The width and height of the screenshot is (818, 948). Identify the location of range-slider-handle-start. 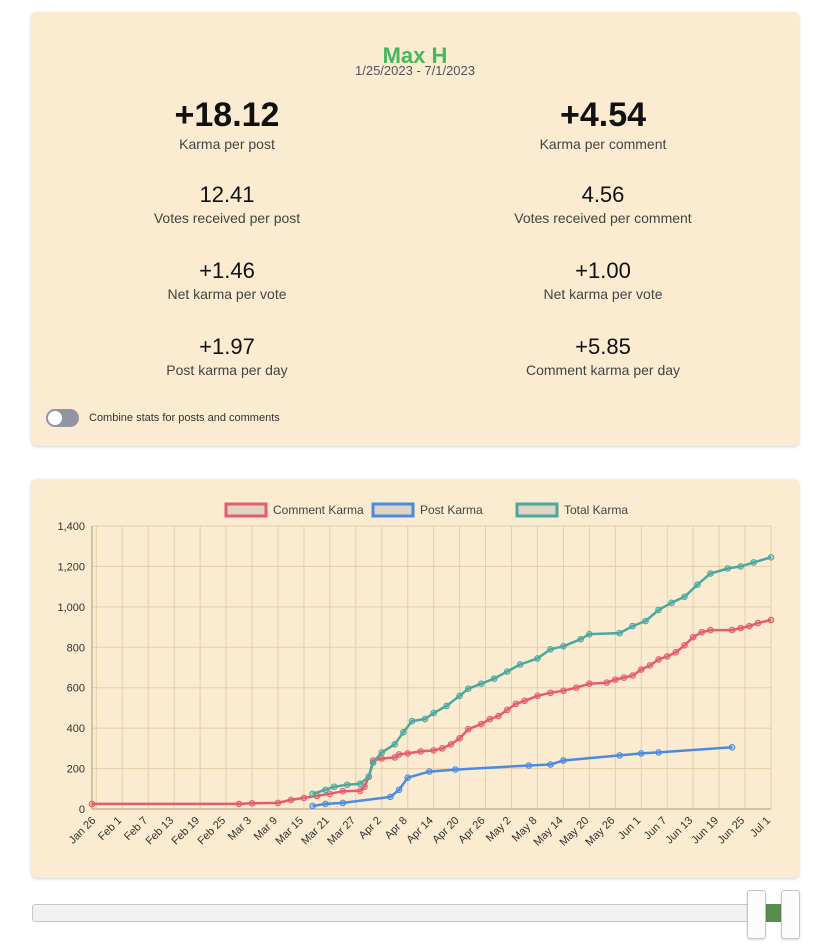
(756, 914).